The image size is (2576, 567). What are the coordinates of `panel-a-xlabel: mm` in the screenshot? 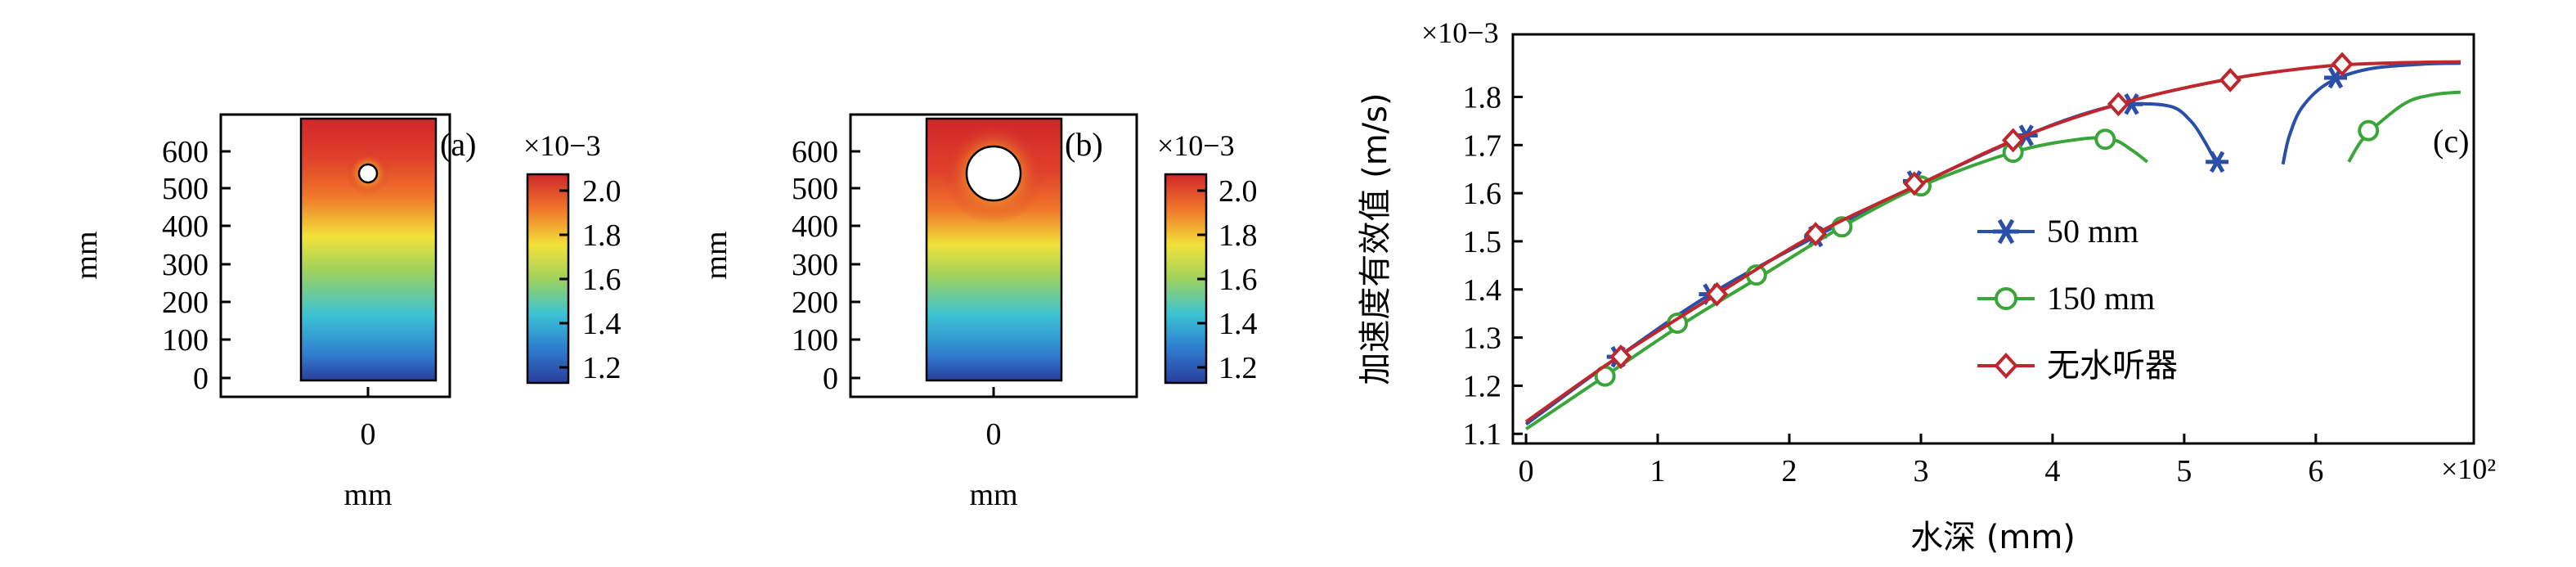 It's located at (368, 495).